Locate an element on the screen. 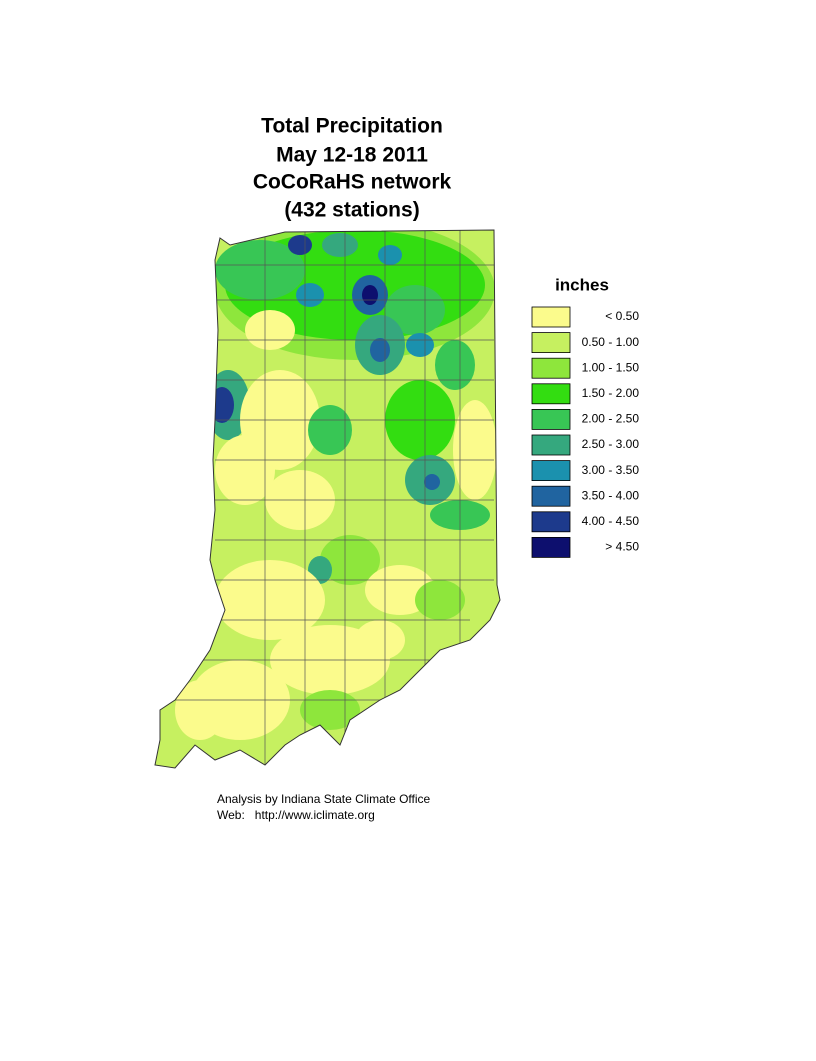  legend-label: 2.50 - 3.00 is located at coordinates (611, 444).